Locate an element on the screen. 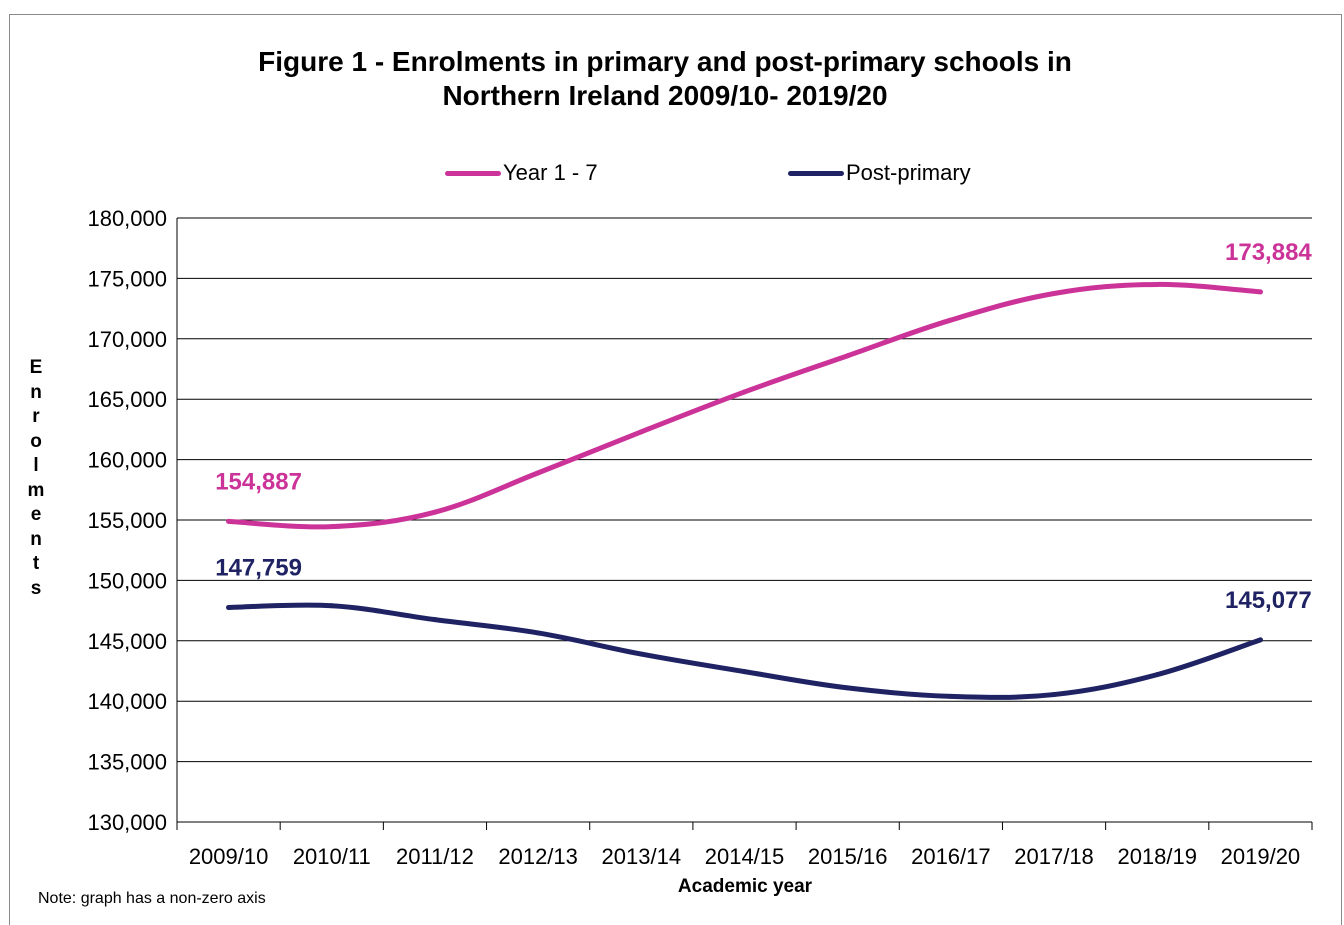 This screenshot has width=1344, height=925. x-tick-label: 2011/12 is located at coordinates (435, 856).